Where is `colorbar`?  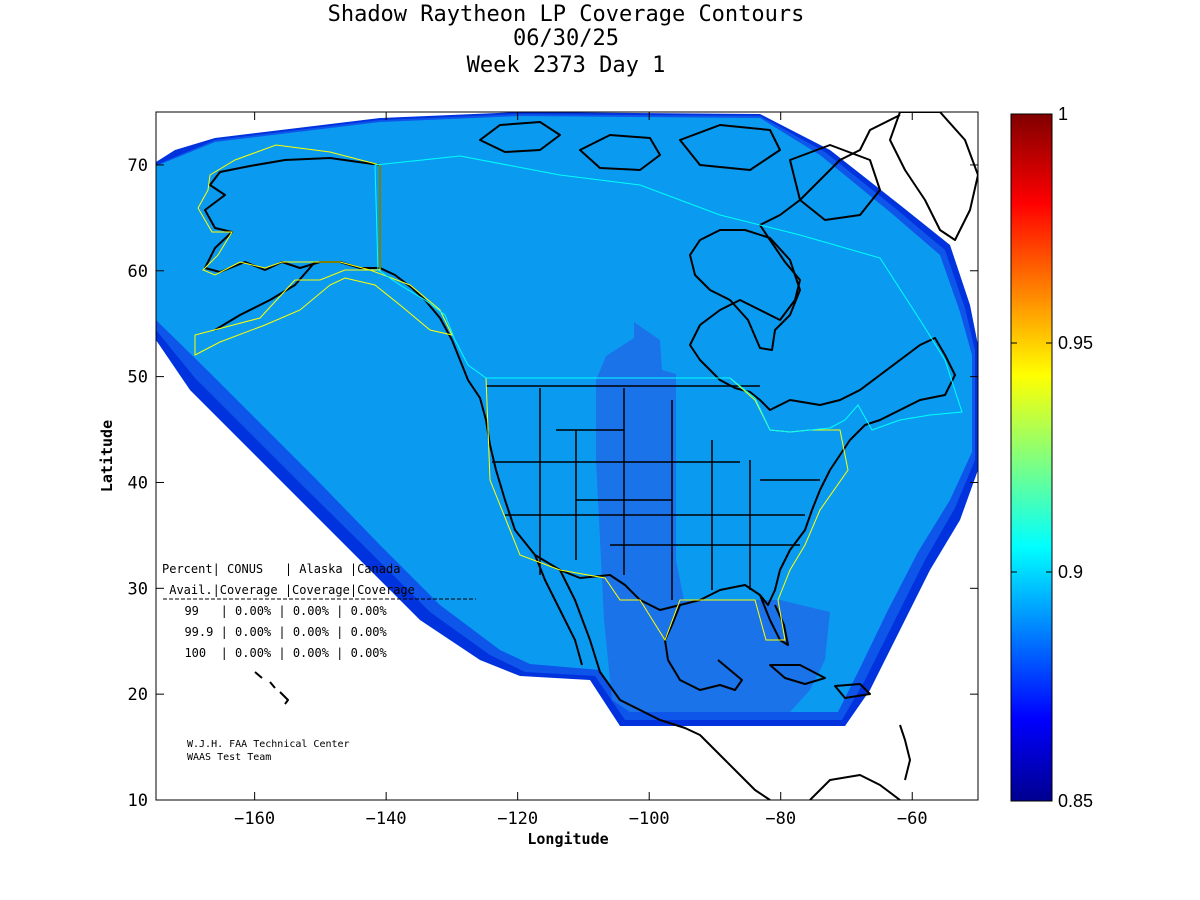 colorbar is located at coordinates (1031, 457).